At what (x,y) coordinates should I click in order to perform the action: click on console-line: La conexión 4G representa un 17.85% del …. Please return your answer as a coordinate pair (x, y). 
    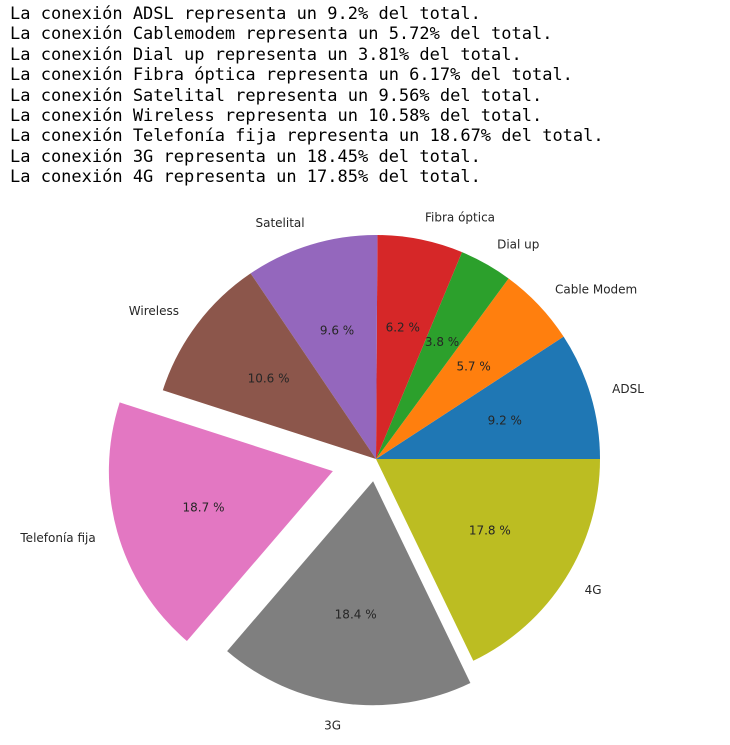
    Looking at the image, I should click on (245, 177).